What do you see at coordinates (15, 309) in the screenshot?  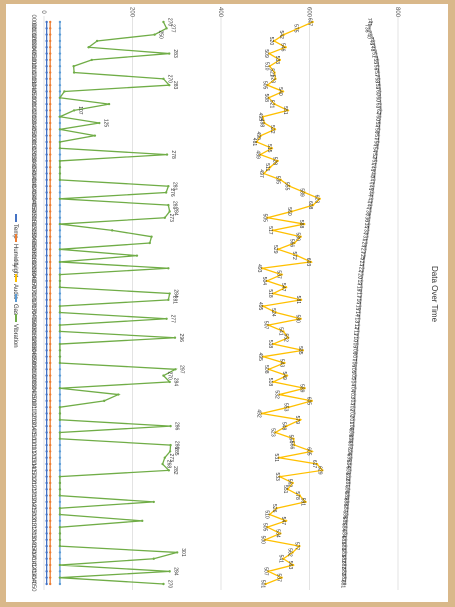 I see `legend-label: Gas` at bounding box center [15, 309].